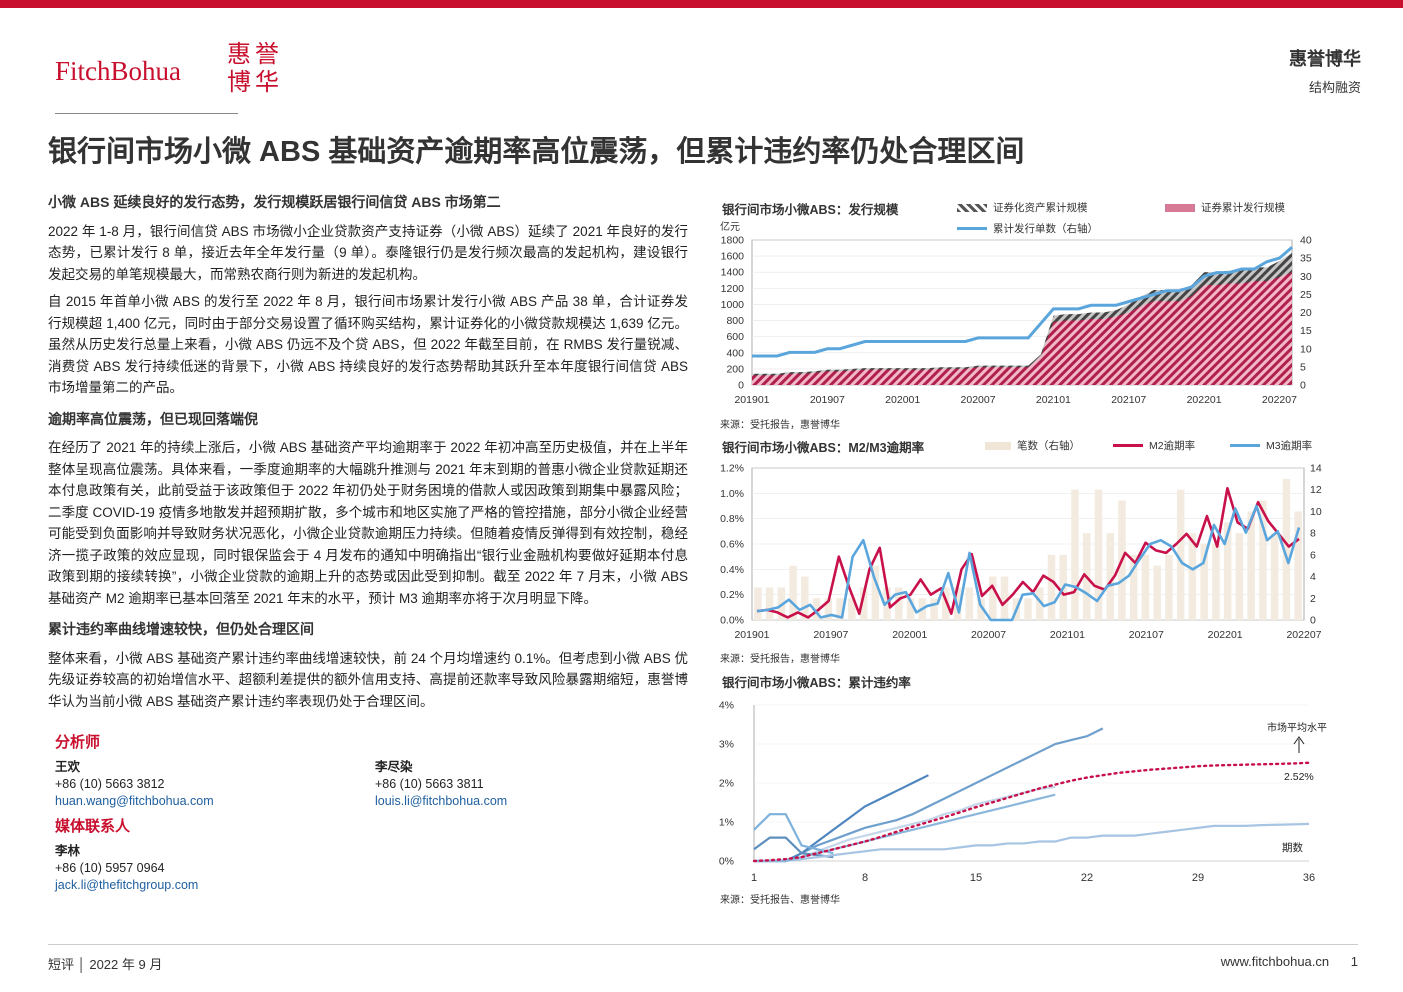  Describe the element at coordinates (255, 54) in the screenshot. I see `logo-cn-top: 惠誉` at that location.